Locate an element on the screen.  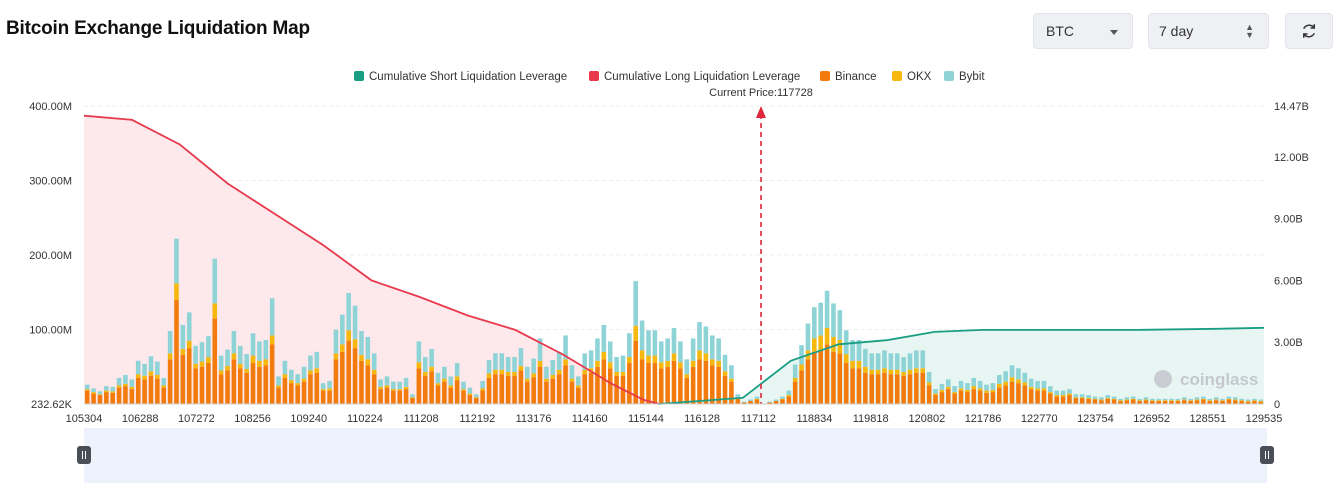
coin-select: BTC is located at coordinates (1083, 31).